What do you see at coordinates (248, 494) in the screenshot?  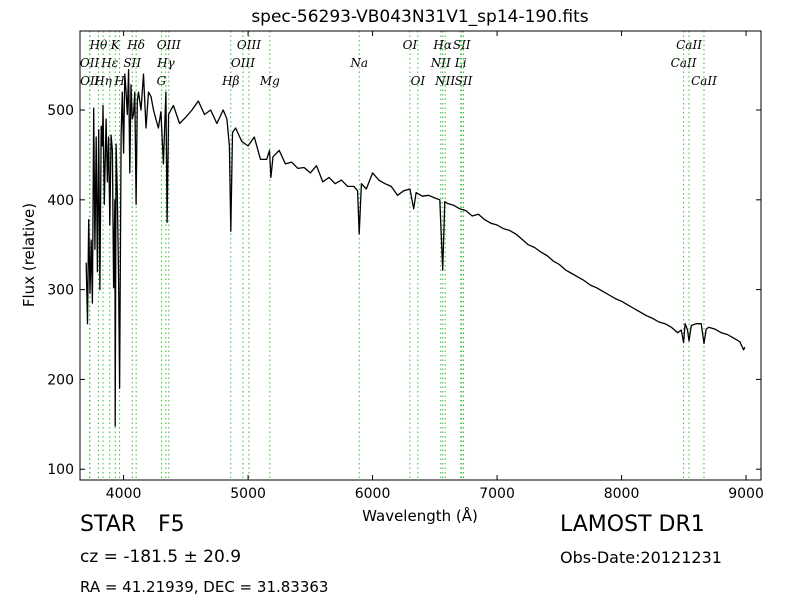 I see `x-tick-label: 5000` at bounding box center [248, 494].